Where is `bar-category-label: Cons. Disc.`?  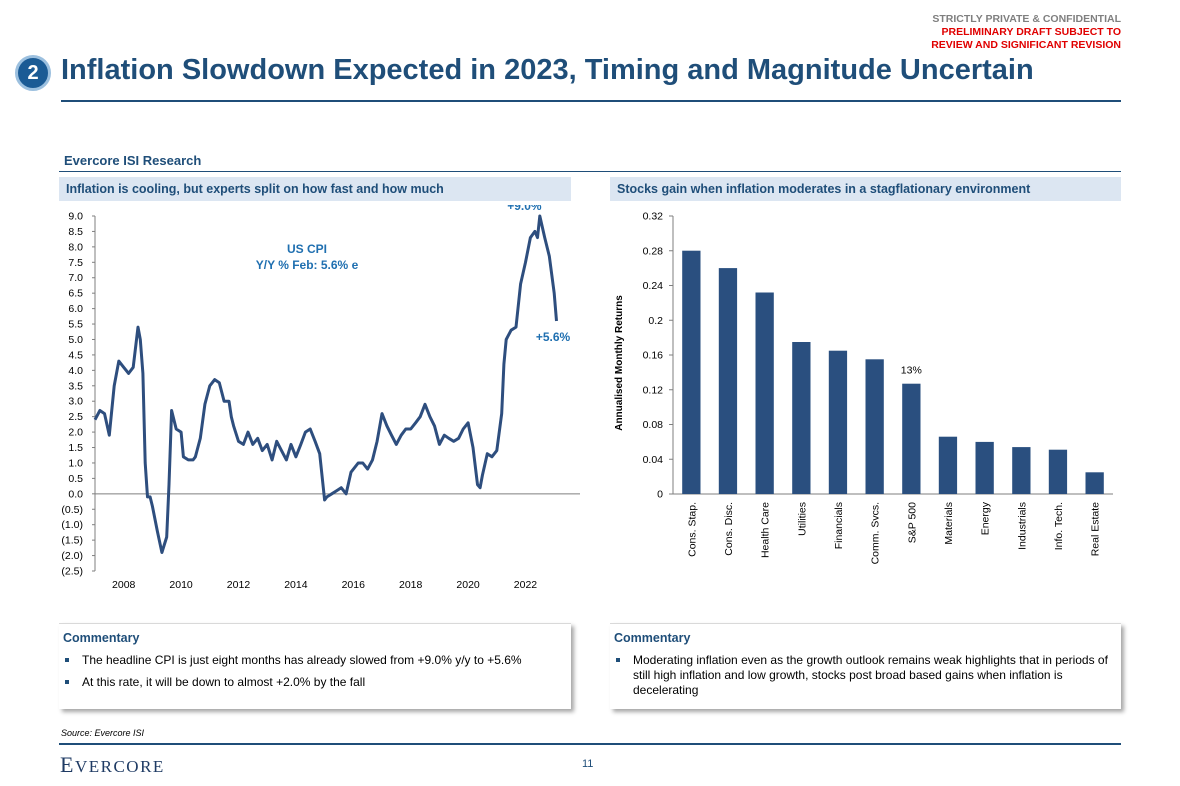 bar-category-label: Cons. Disc. is located at coordinates (729, 529).